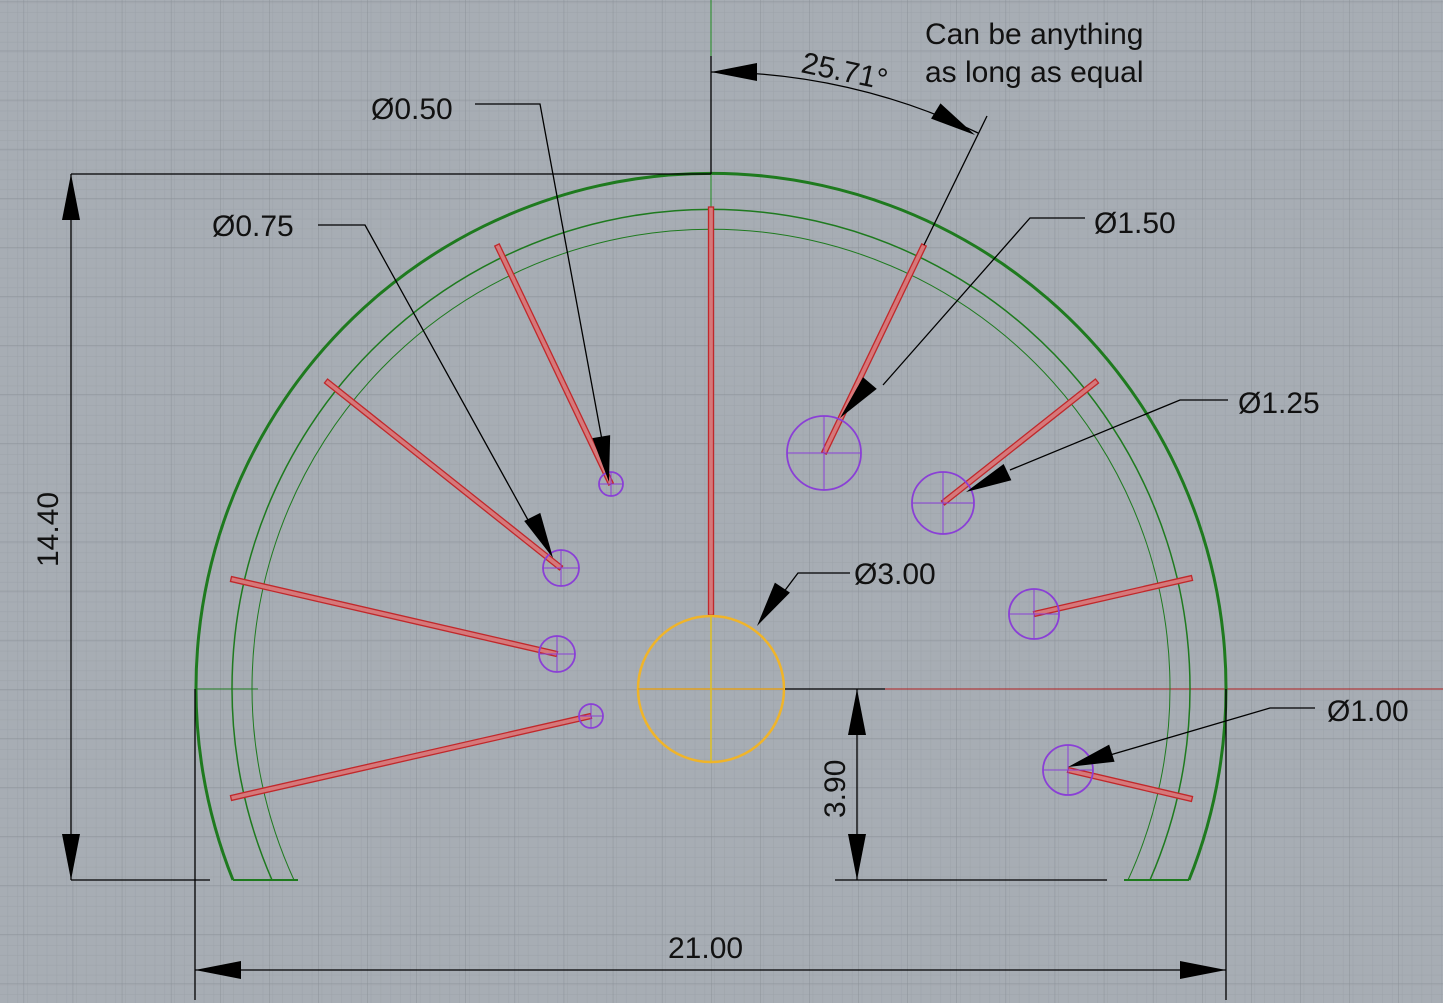  I want to click on dim-width-label: 21.00, so click(705, 948).